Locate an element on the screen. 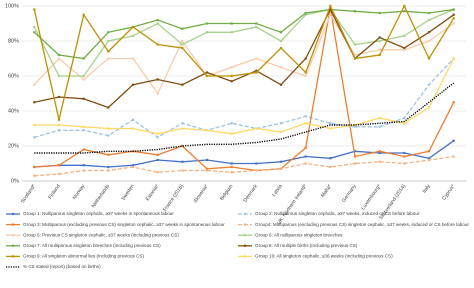 The image size is (474, 288). x-tick-label: Estonia* is located at coordinates (153, 192).